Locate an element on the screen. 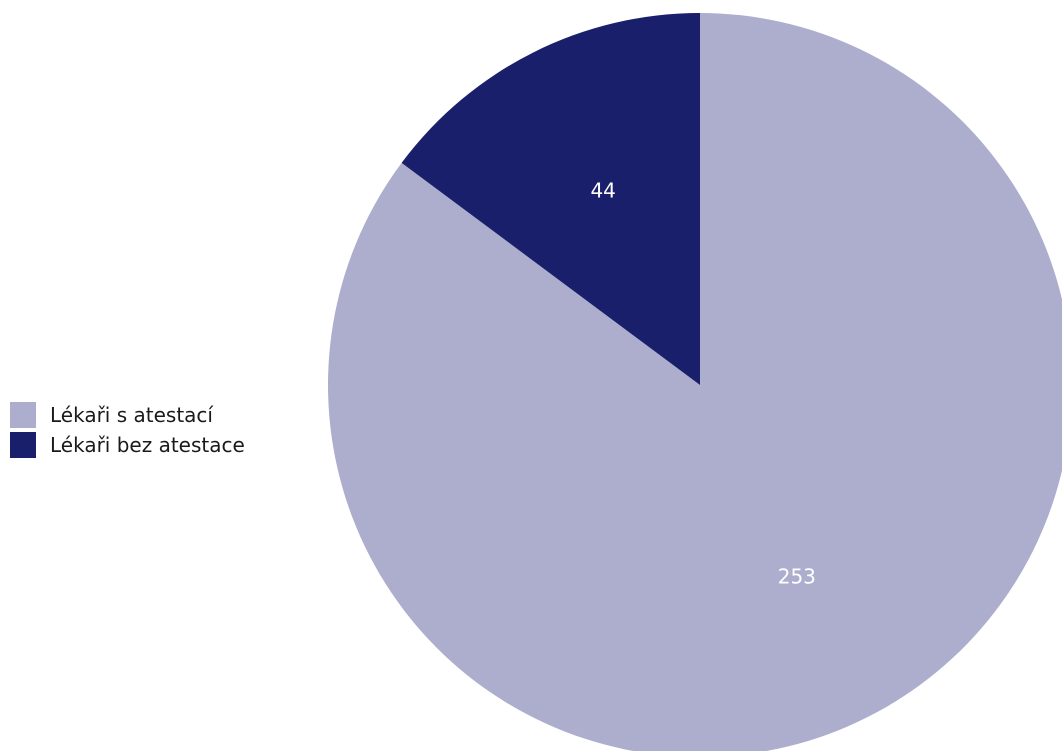  legend-item-with-attestation: Lékaři s atestací is located at coordinates (127, 415).